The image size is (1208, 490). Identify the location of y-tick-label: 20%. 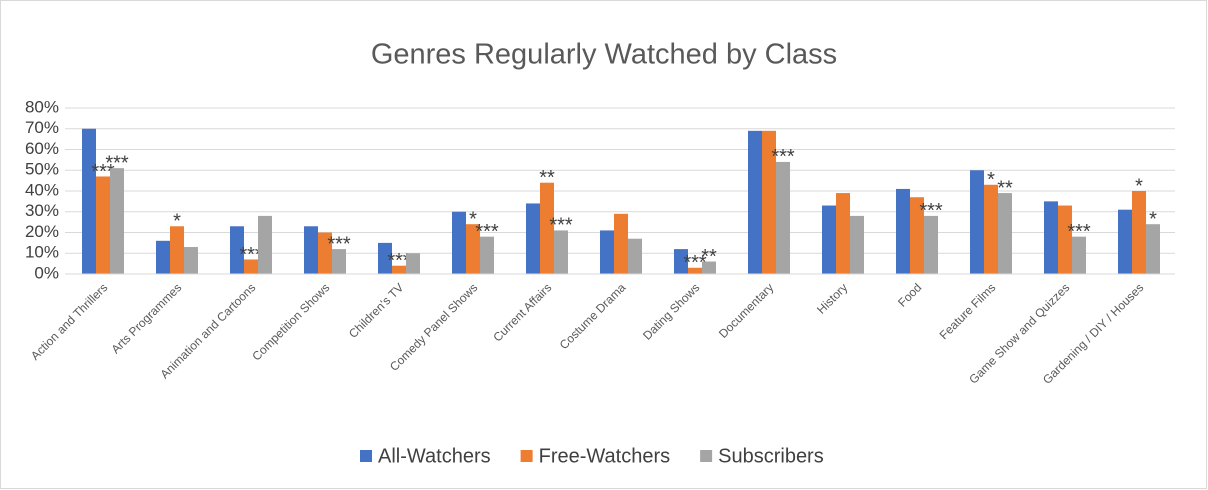
(42, 231).